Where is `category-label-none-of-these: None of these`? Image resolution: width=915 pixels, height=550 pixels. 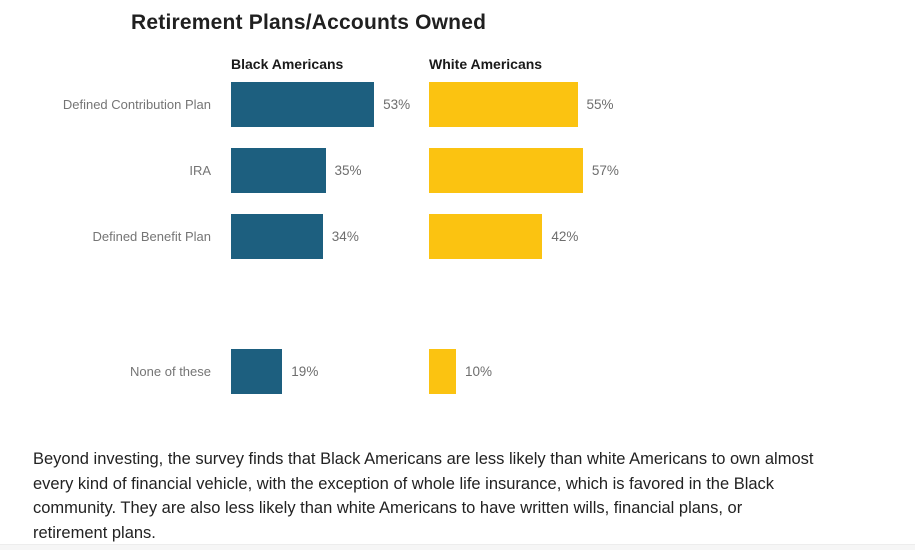
category-label-none-of-these: None of these is located at coordinates (170, 371).